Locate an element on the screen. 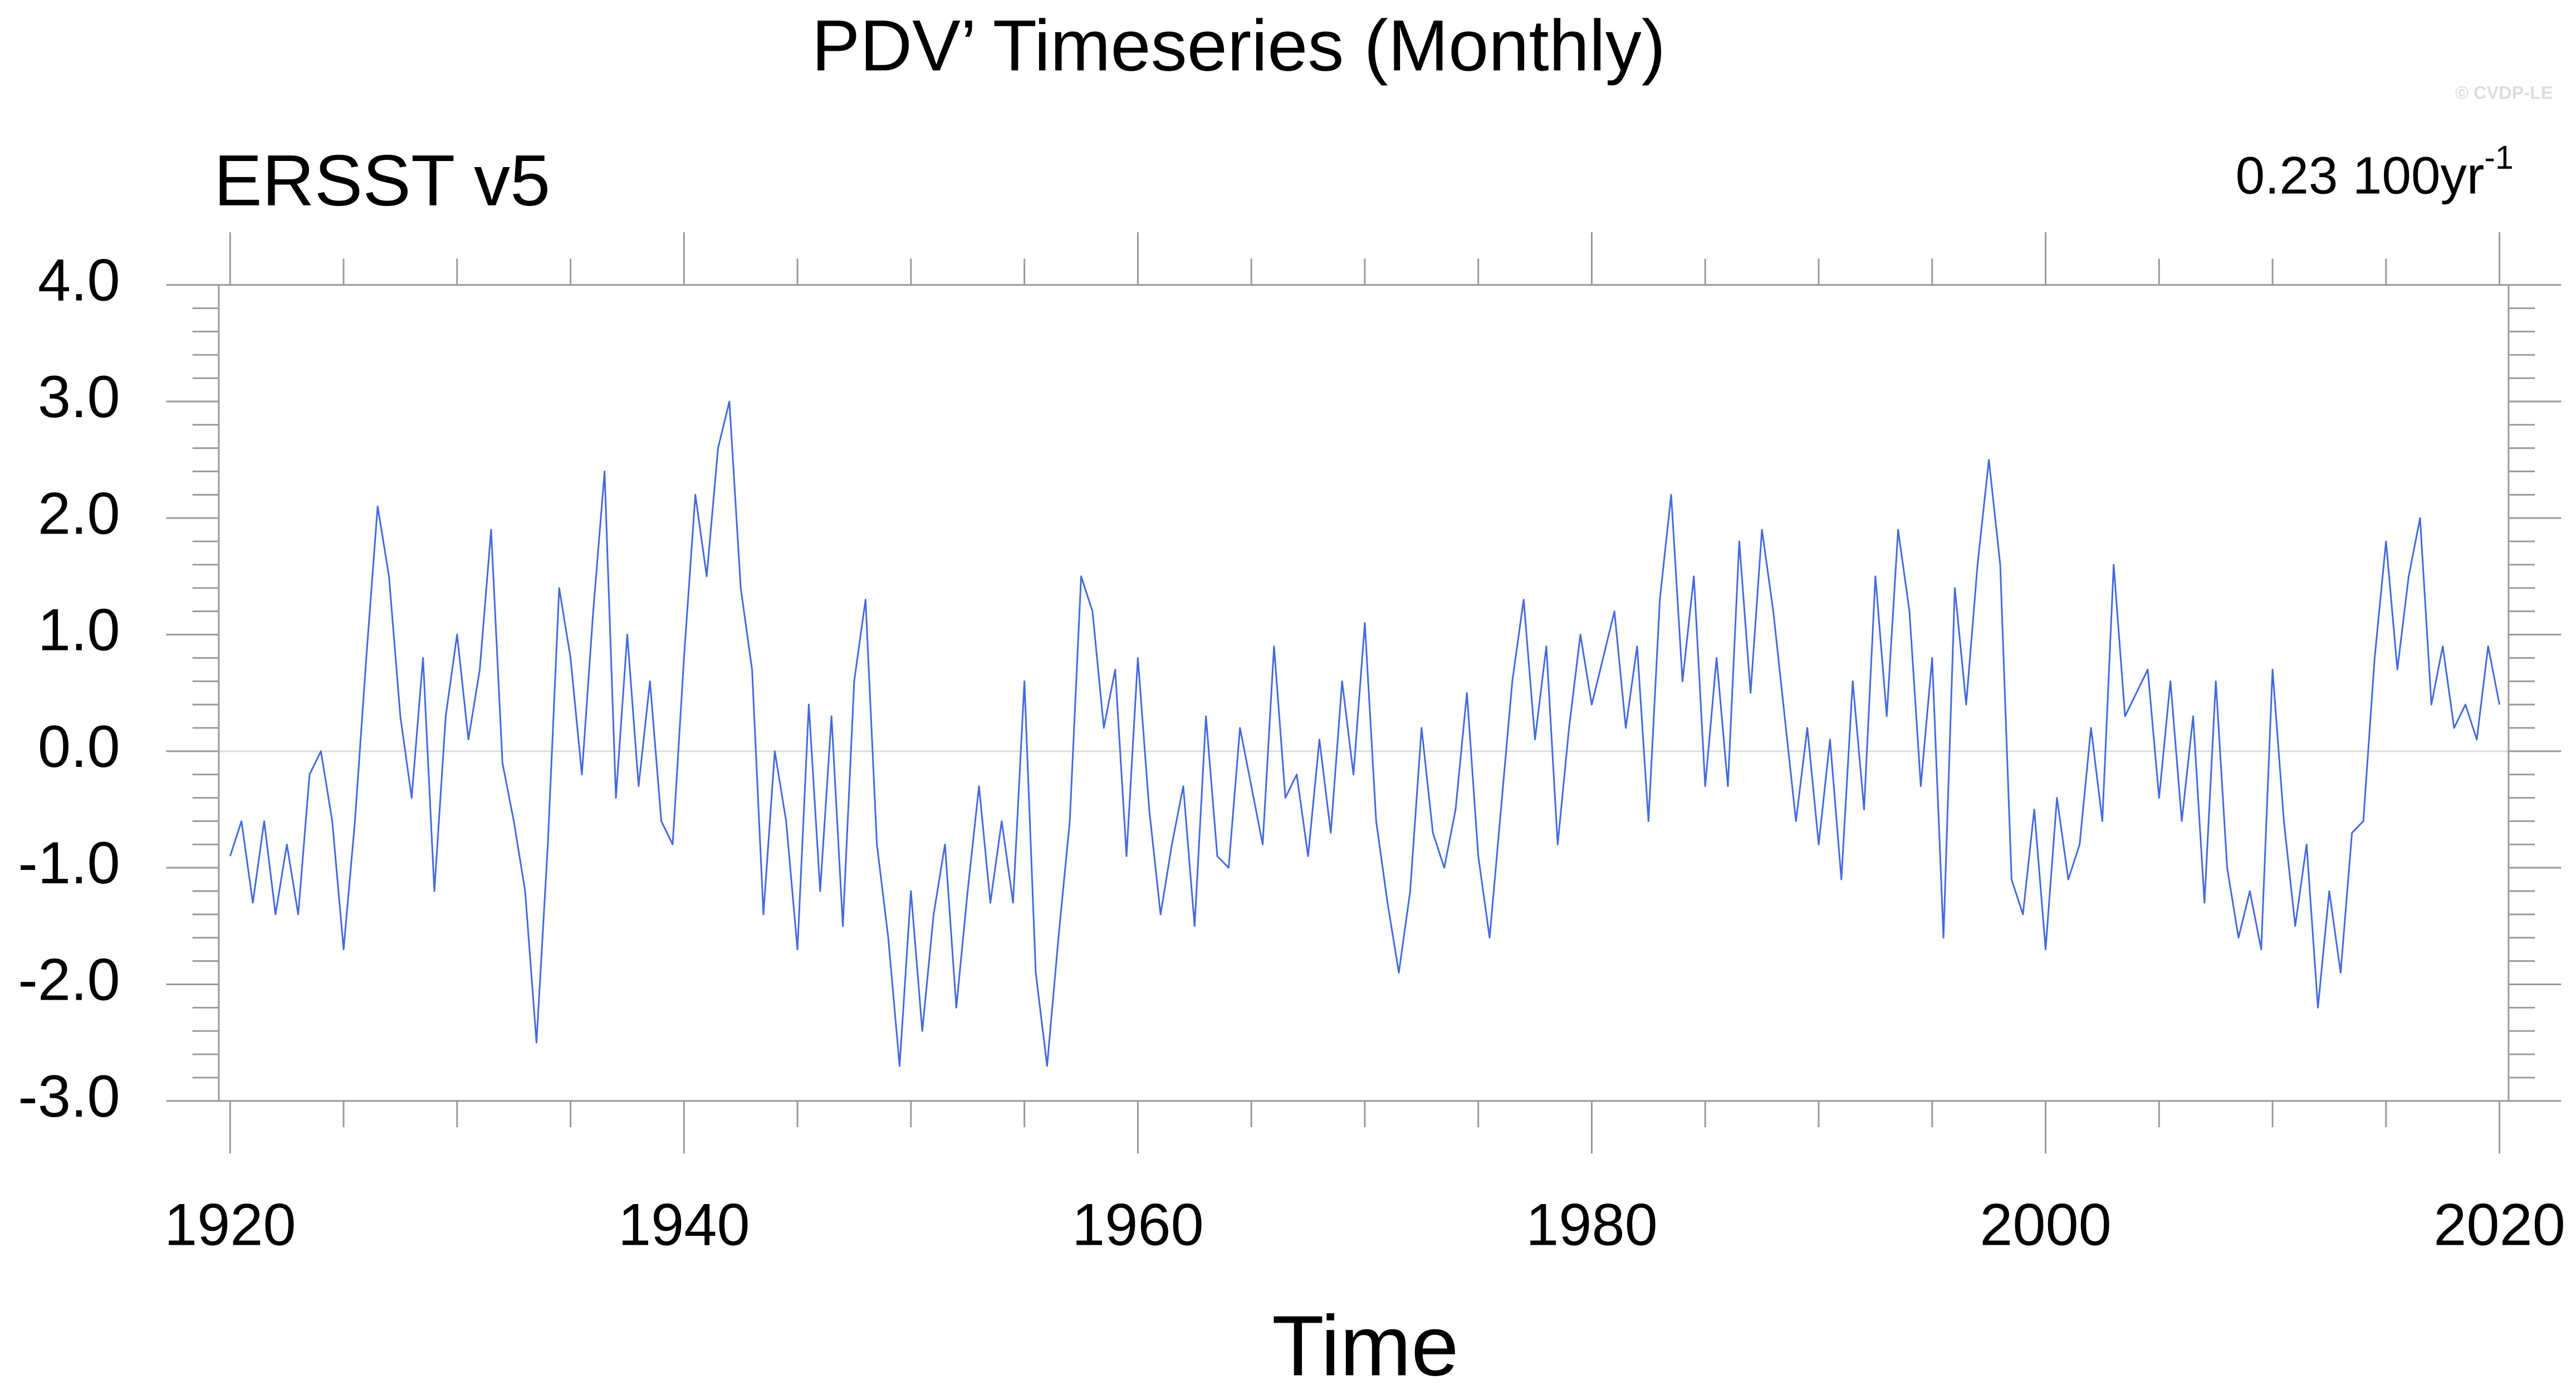  subtitle: ERSST v5 is located at coordinates (382, 180).